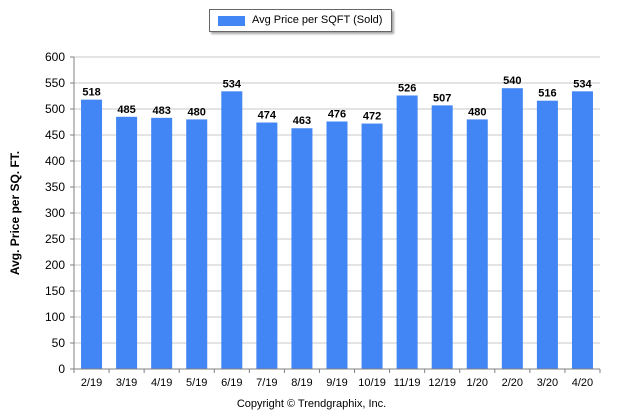 This screenshot has width=623, height=419. I want to click on y-tick-label: 50, so click(59, 343).